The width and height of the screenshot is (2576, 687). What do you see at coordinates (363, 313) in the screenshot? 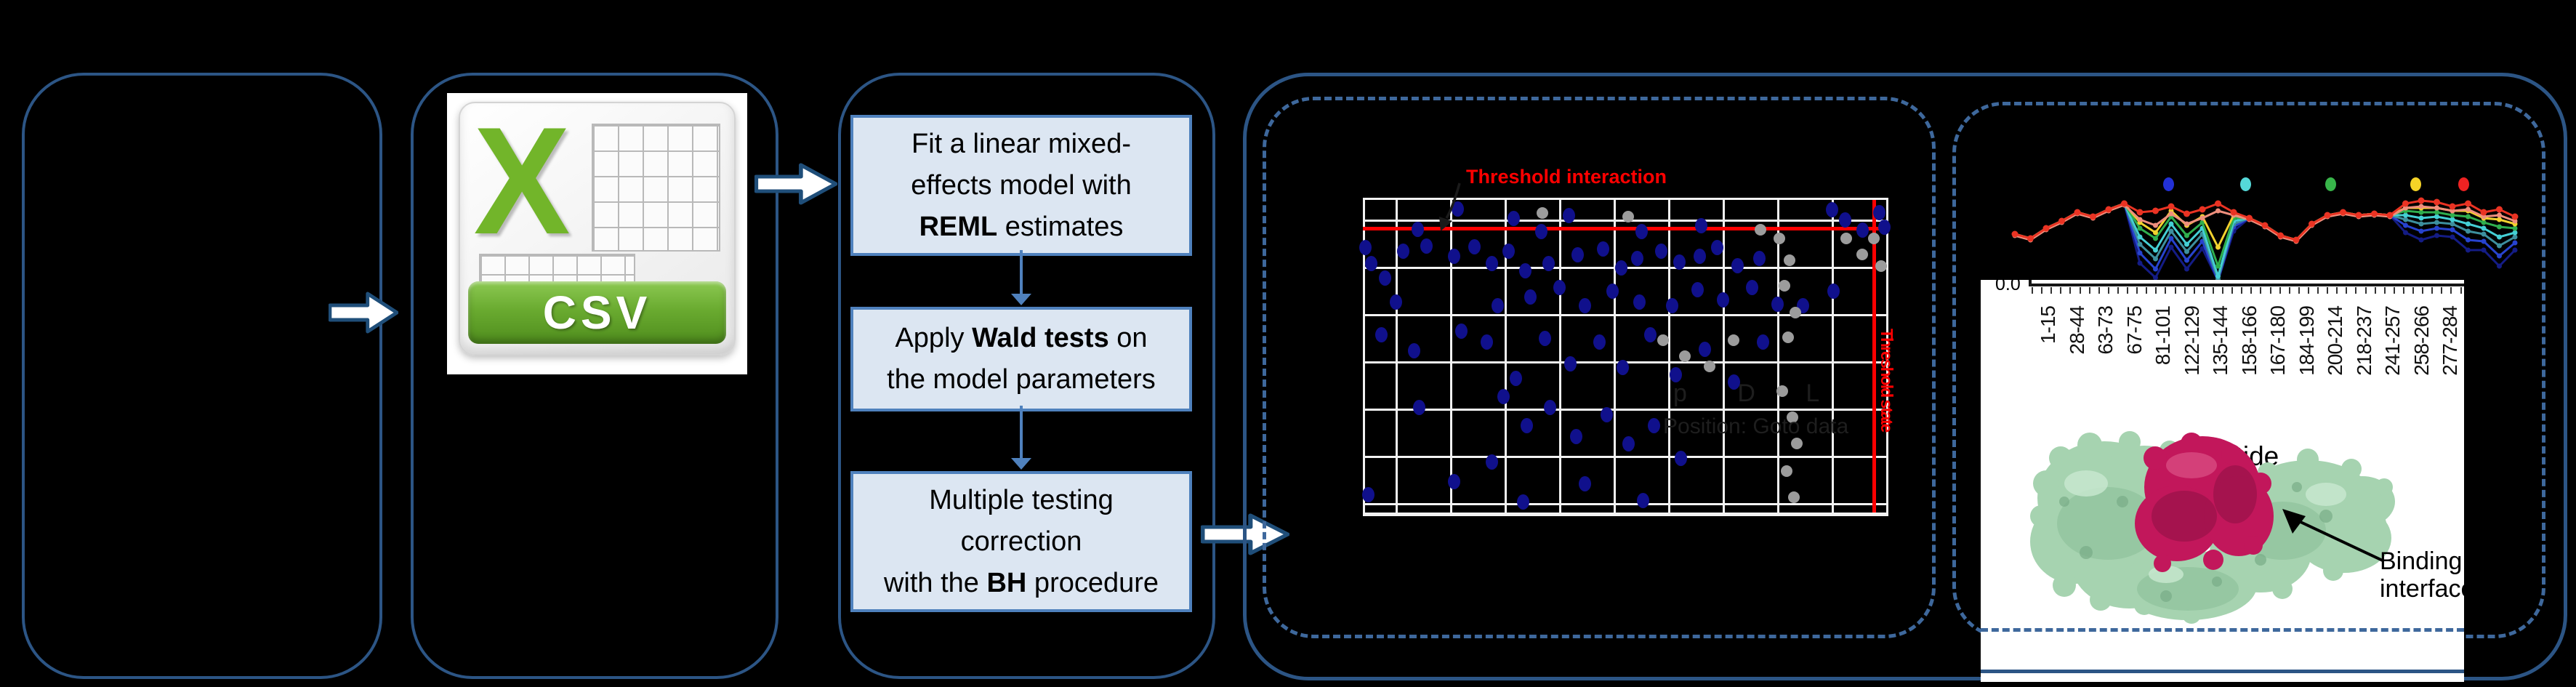
I see `right-block-arrow-icon` at bounding box center [363, 313].